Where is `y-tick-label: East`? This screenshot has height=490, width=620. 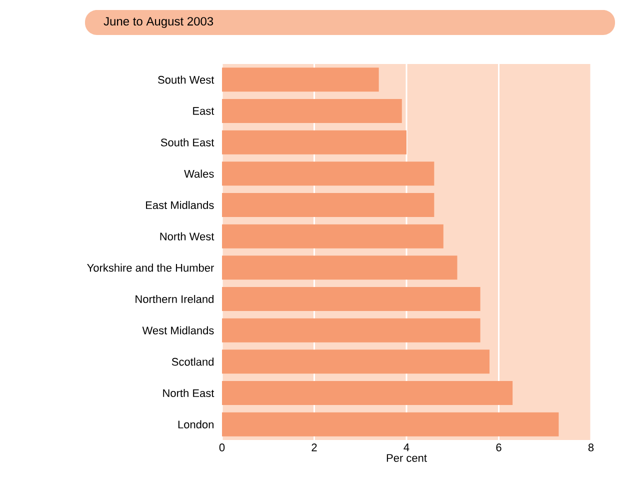 y-tick-label: East is located at coordinates (203, 111).